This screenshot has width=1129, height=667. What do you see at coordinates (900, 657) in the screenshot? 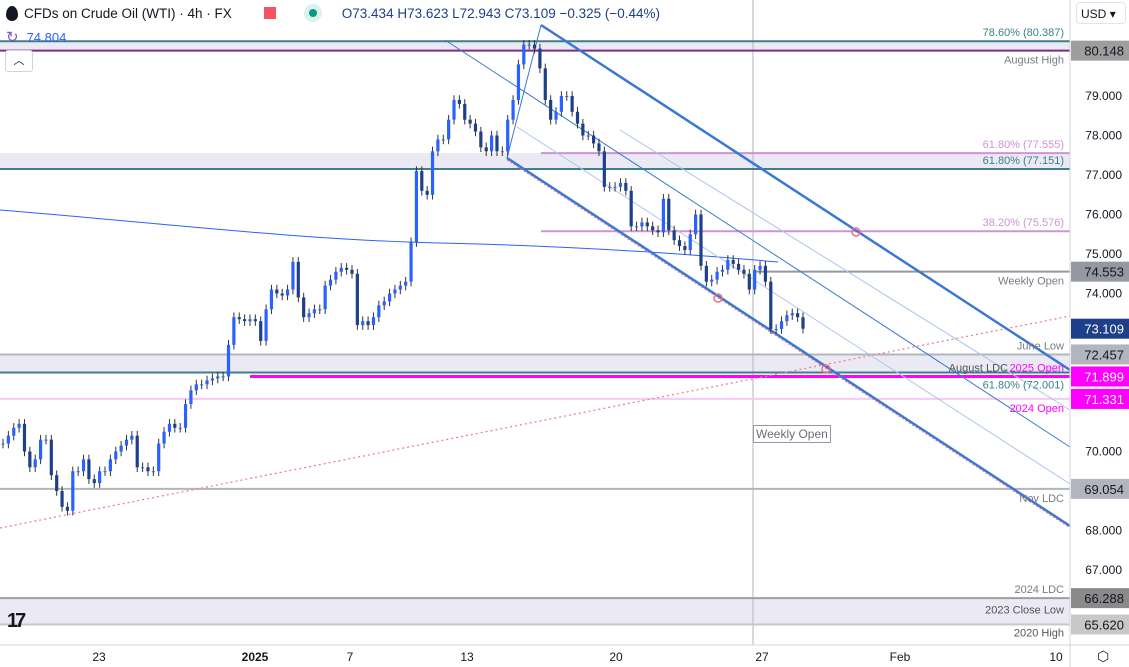
I see `time-tick-label: Feb` at bounding box center [900, 657].